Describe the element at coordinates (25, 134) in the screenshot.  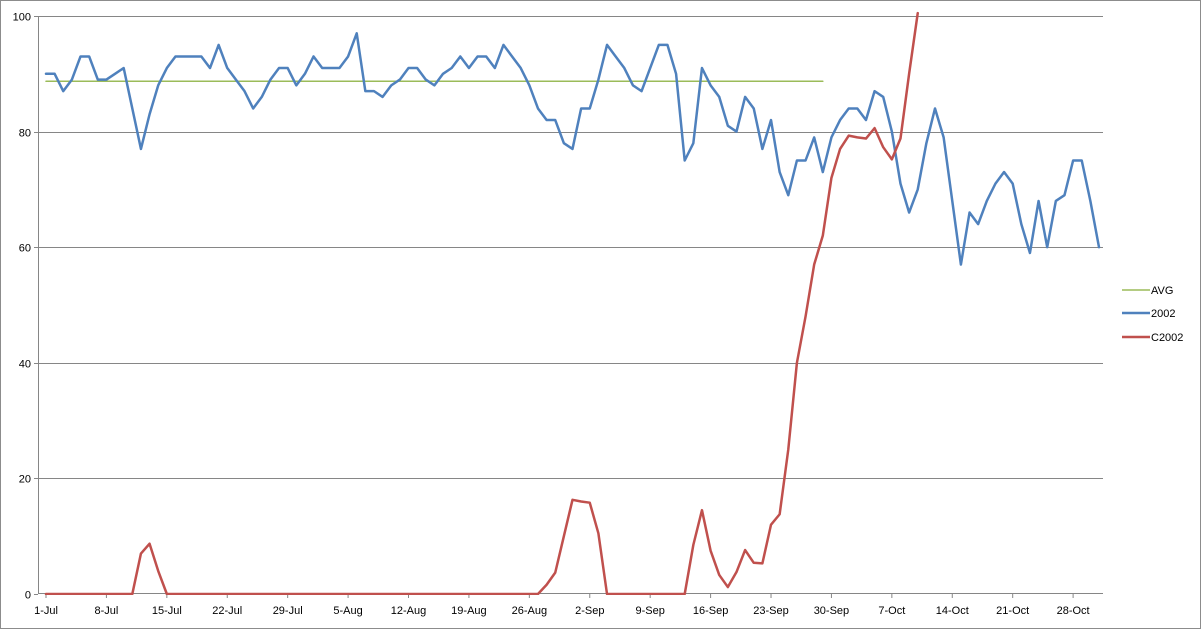
I see `y-tick-label: 80` at that location.